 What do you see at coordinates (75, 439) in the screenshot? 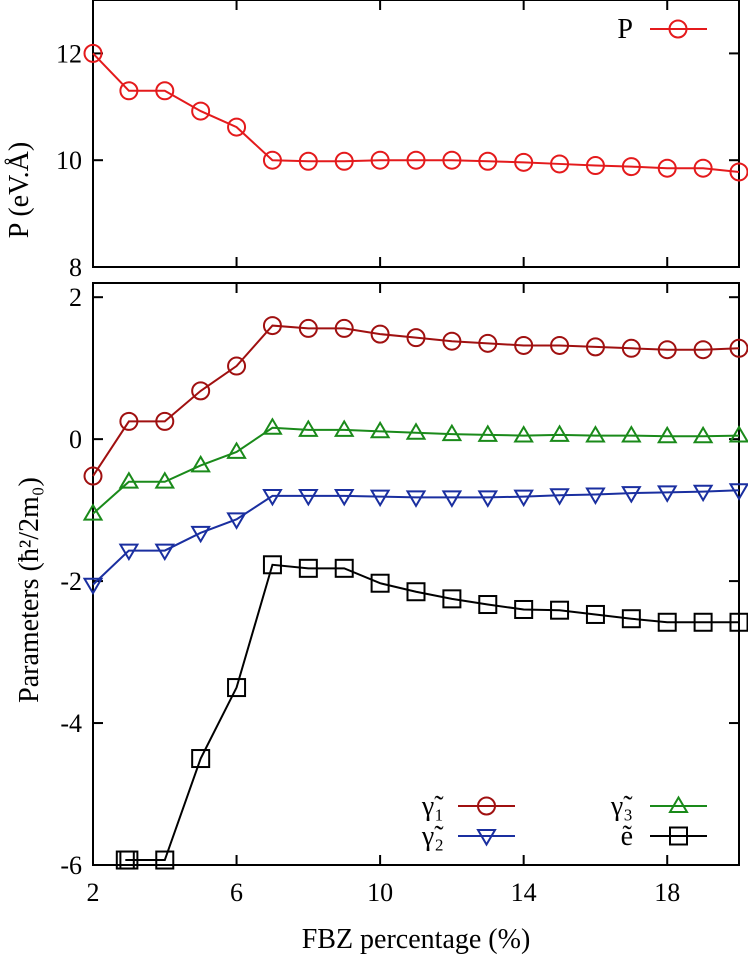
I see `bottom-y-tick-label: 0` at bounding box center [75, 439].